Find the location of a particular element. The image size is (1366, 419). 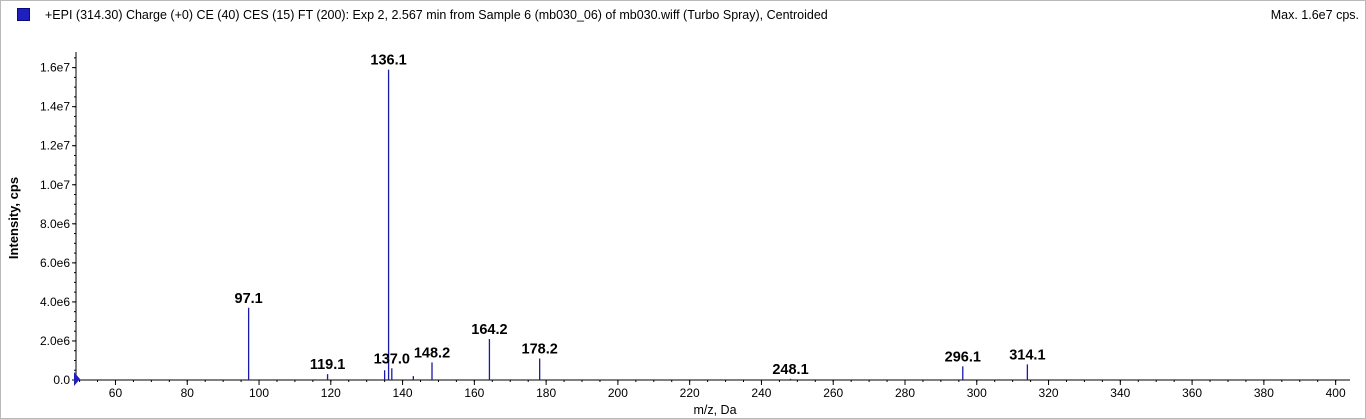

y-axis-title: Intensity, cps is located at coordinates (13, 218).